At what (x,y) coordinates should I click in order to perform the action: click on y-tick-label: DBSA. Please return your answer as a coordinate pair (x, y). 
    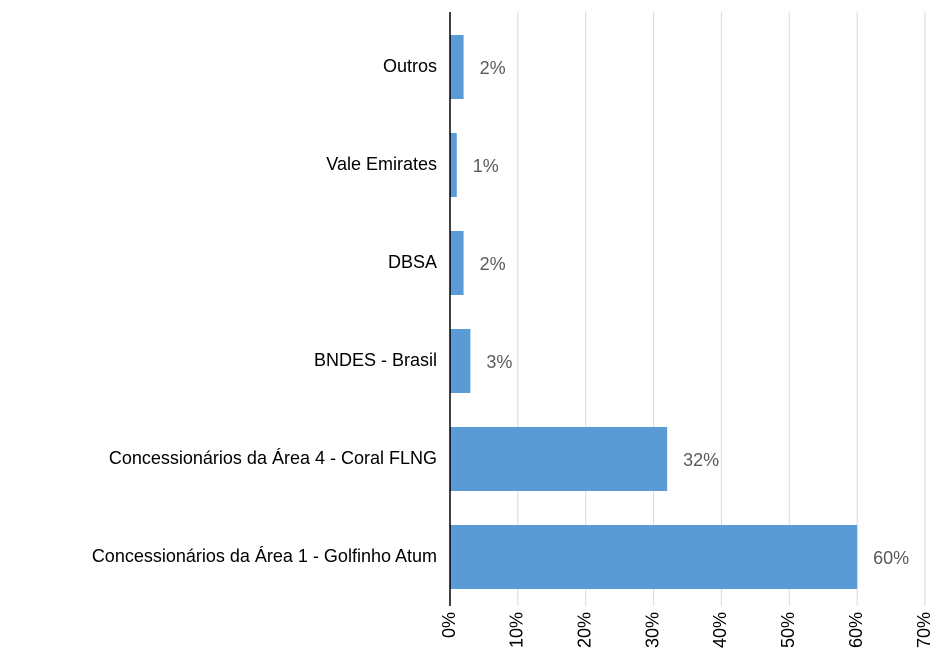
    Looking at the image, I should click on (412, 262).